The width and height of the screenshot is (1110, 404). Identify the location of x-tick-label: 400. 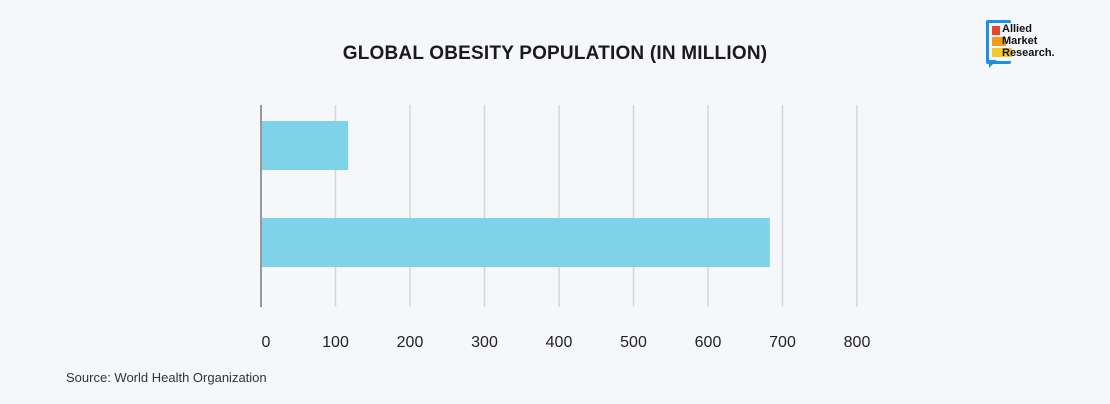
(559, 342).